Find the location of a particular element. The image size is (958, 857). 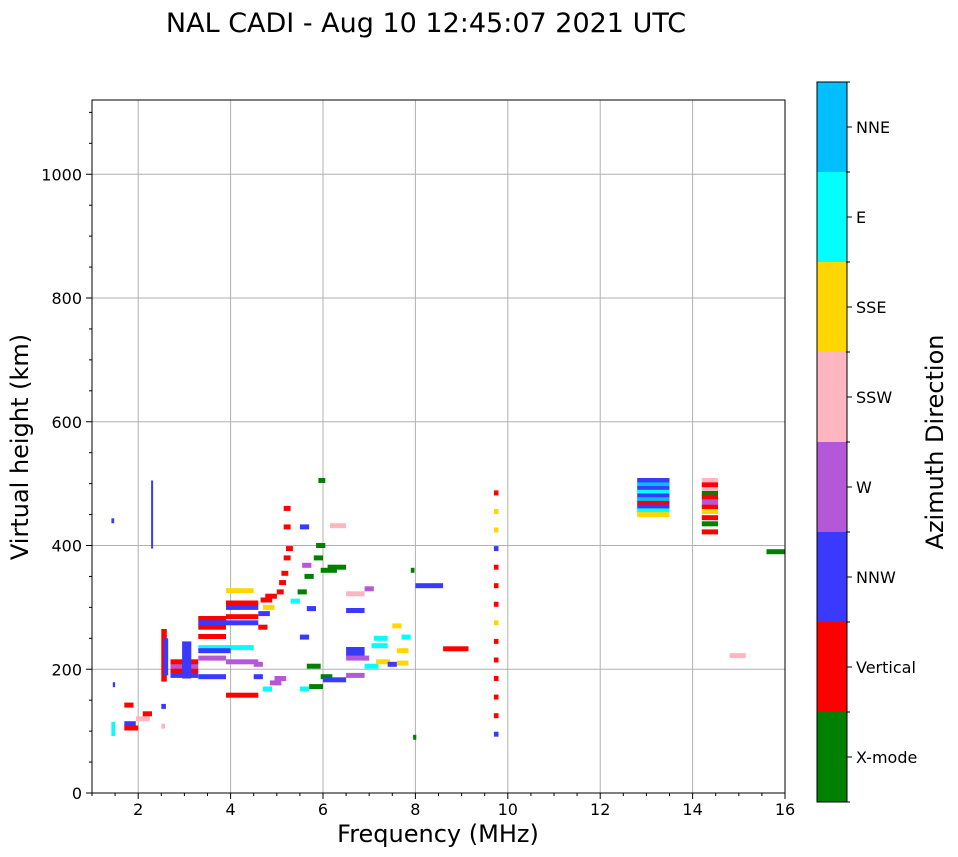

colorbar-frame is located at coordinates (832, 442).